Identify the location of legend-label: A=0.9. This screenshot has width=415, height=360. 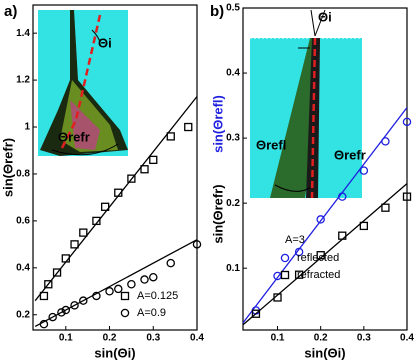
(151, 313).